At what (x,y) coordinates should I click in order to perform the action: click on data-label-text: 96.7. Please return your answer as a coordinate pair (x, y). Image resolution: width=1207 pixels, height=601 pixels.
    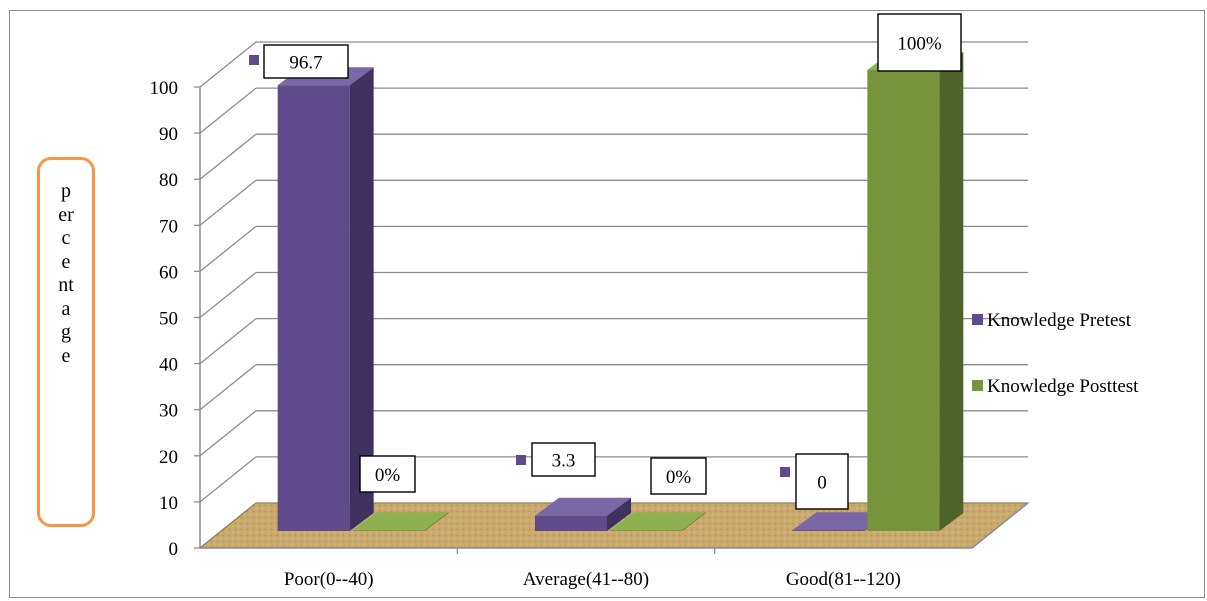
    Looking at the image, I should click on (305, 63).